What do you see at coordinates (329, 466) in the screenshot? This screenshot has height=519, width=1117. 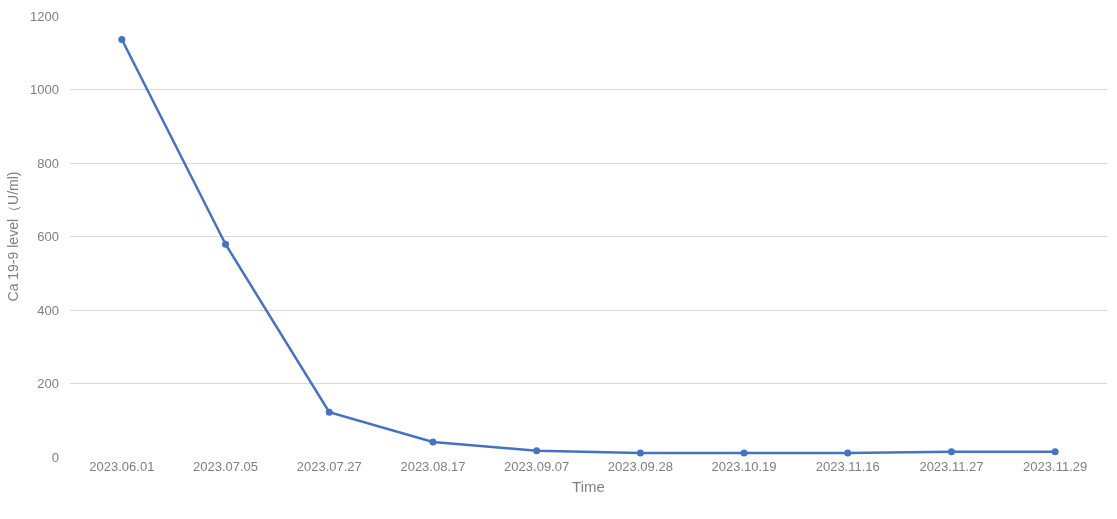 I see `x-tick-label: 2023.07.27` at bounding box center [329, 466].